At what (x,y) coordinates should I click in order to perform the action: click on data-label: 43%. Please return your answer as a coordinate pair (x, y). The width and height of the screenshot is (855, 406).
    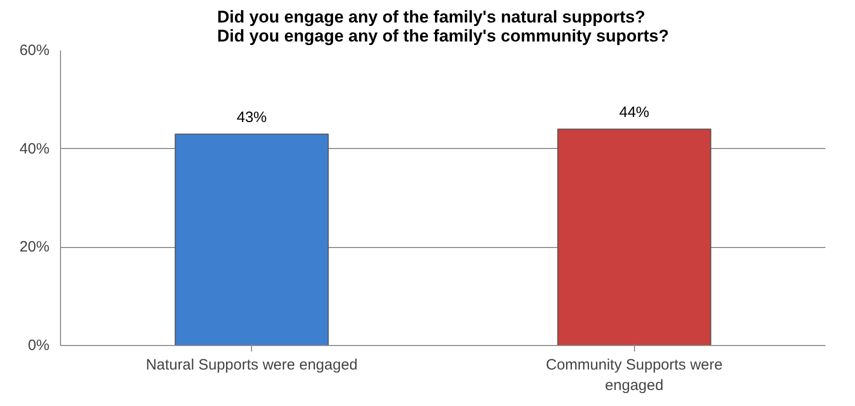
    Looking at the image, I should click on (251, 117).